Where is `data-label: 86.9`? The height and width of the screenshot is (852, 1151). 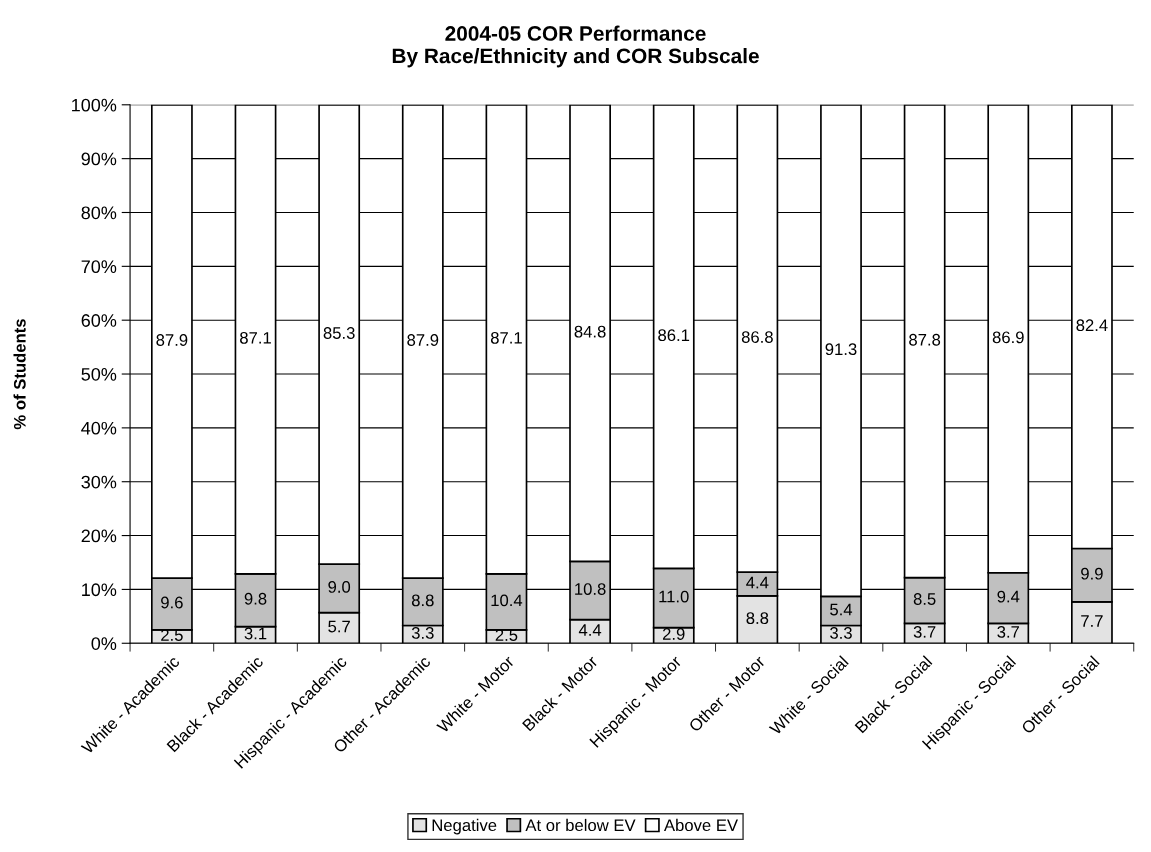 data-label: 86.9 is located at coordinates (1008, 337).